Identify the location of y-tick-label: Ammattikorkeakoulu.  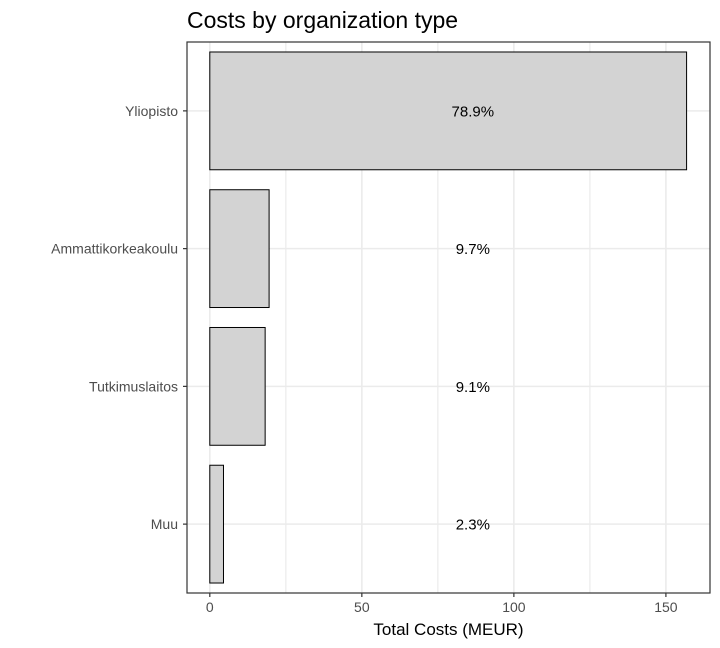
(114, 249).